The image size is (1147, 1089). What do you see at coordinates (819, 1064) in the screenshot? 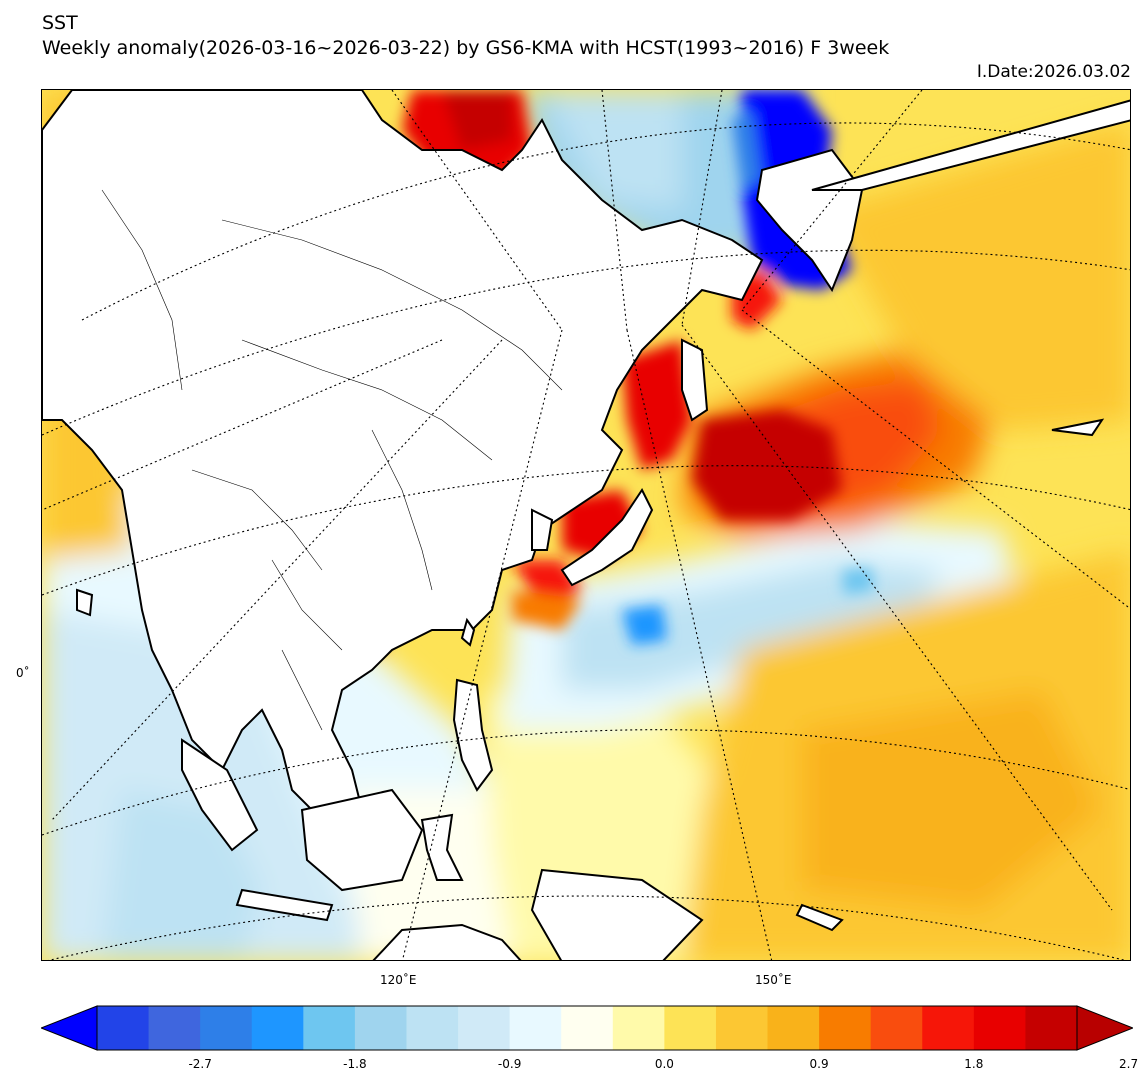
I see `colorbar-tick: 0.9` at bounding box center [819, 1064].